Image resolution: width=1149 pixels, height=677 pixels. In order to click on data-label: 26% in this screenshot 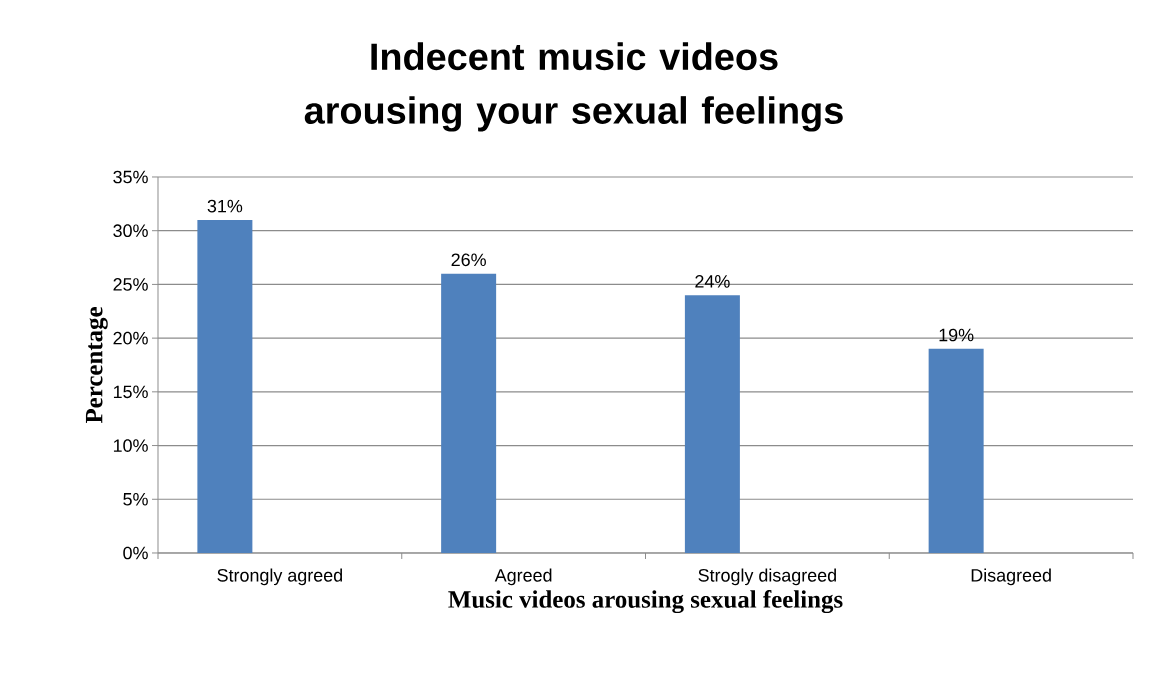, I will do `click(468, 260)`.